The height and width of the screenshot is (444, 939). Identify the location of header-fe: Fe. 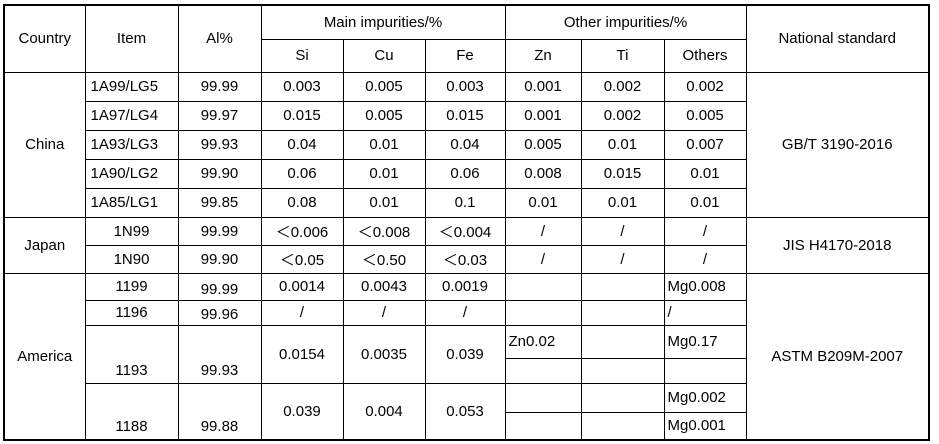
(465, 55).